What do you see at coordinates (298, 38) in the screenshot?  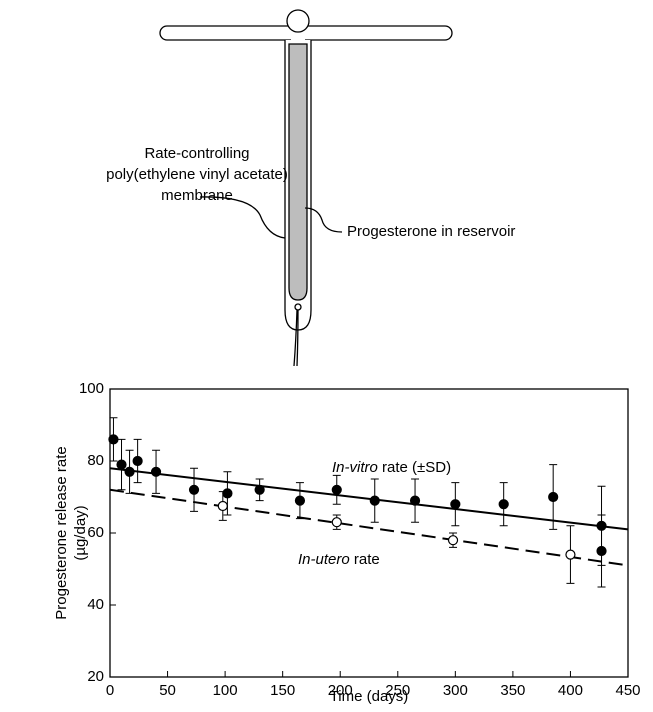 I see `joint` at bounding box center [298, 38].